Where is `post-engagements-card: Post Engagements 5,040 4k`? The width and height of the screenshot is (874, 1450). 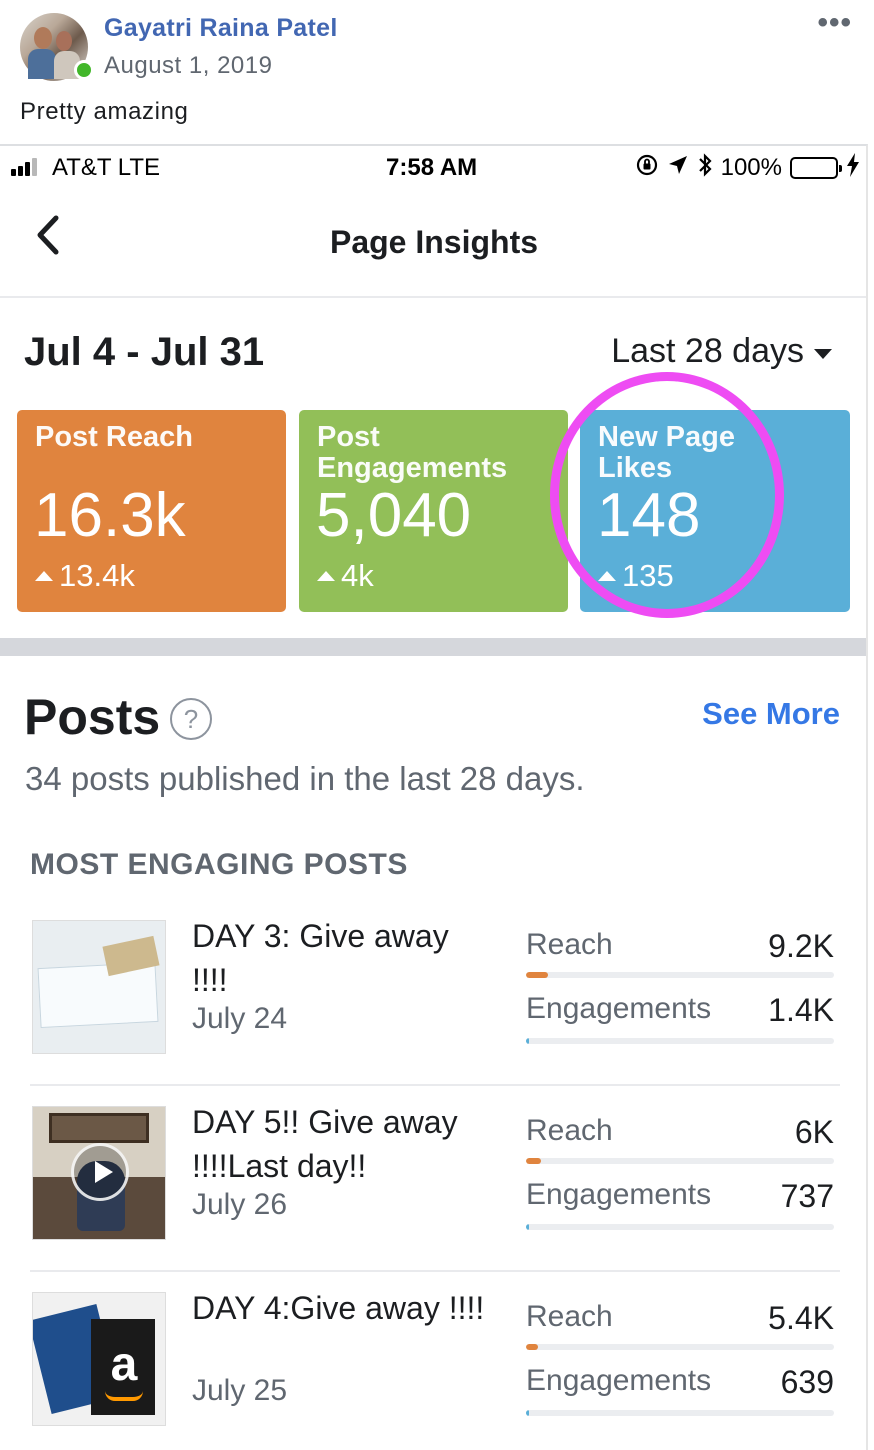 post-engagements-card: Post Engagements 5,040 4k is located at coordinates (433, 511).